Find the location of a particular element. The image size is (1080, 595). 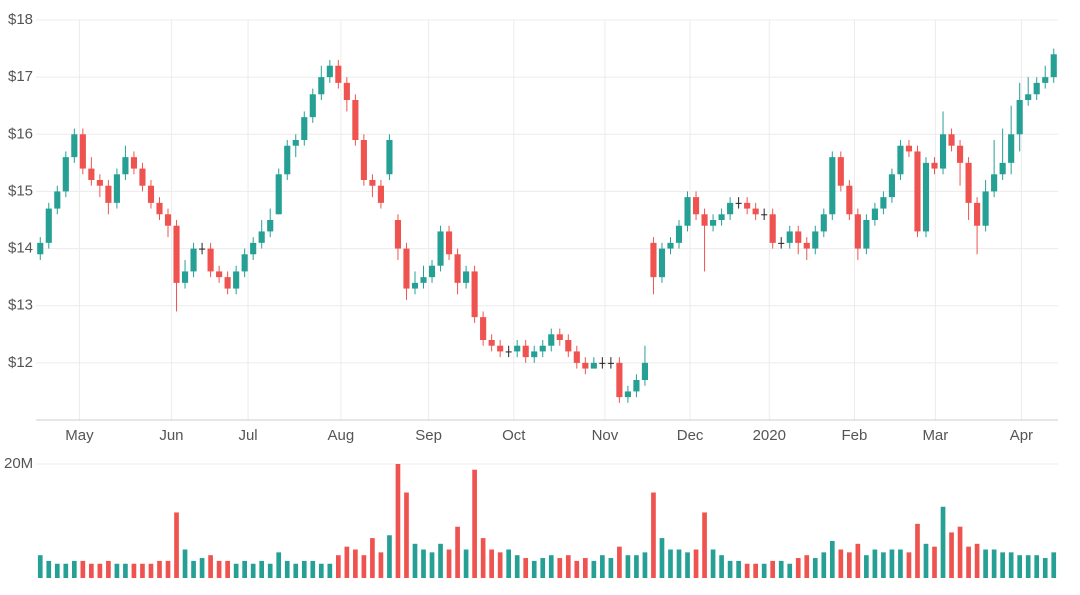

y-tick-label: $14 is located at coordinates (20, 248).